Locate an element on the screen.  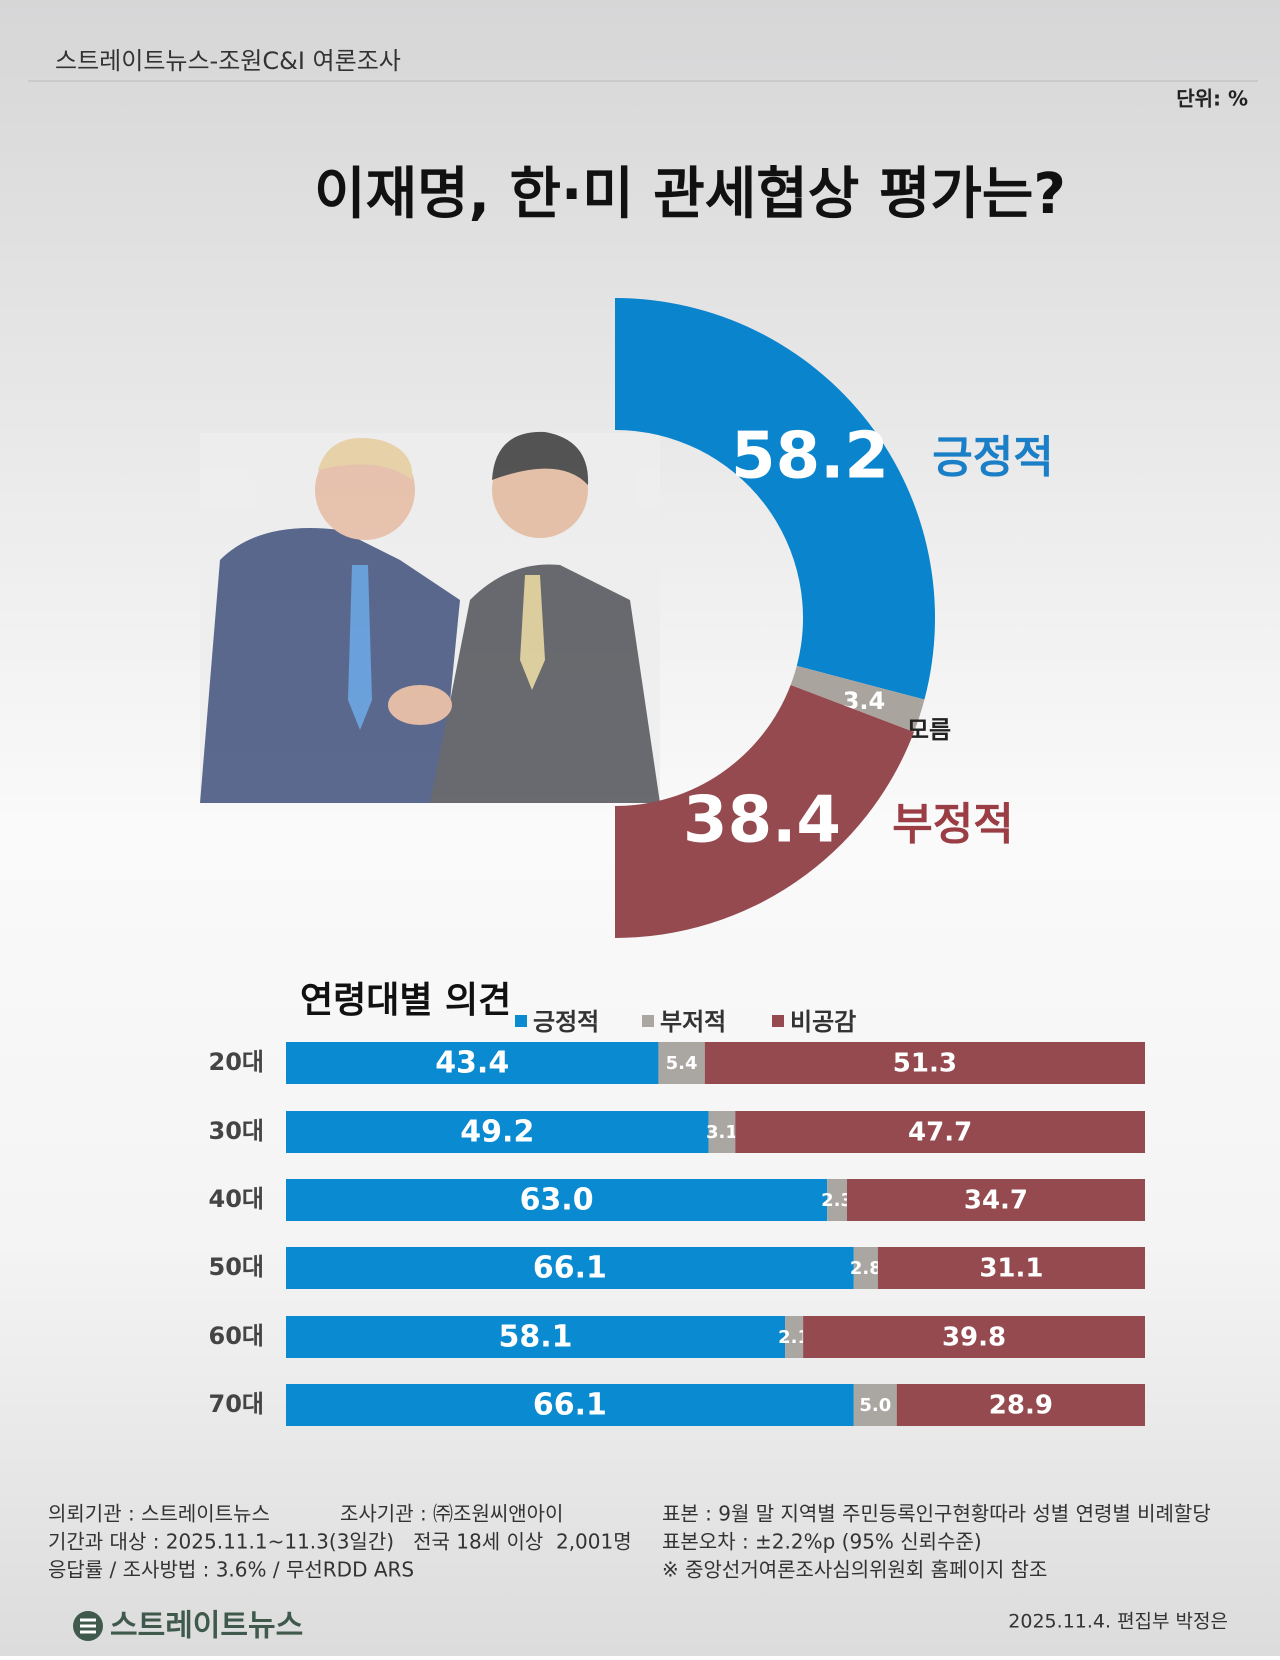
data-label: 34.7 is located at coordinates (996, 1201).